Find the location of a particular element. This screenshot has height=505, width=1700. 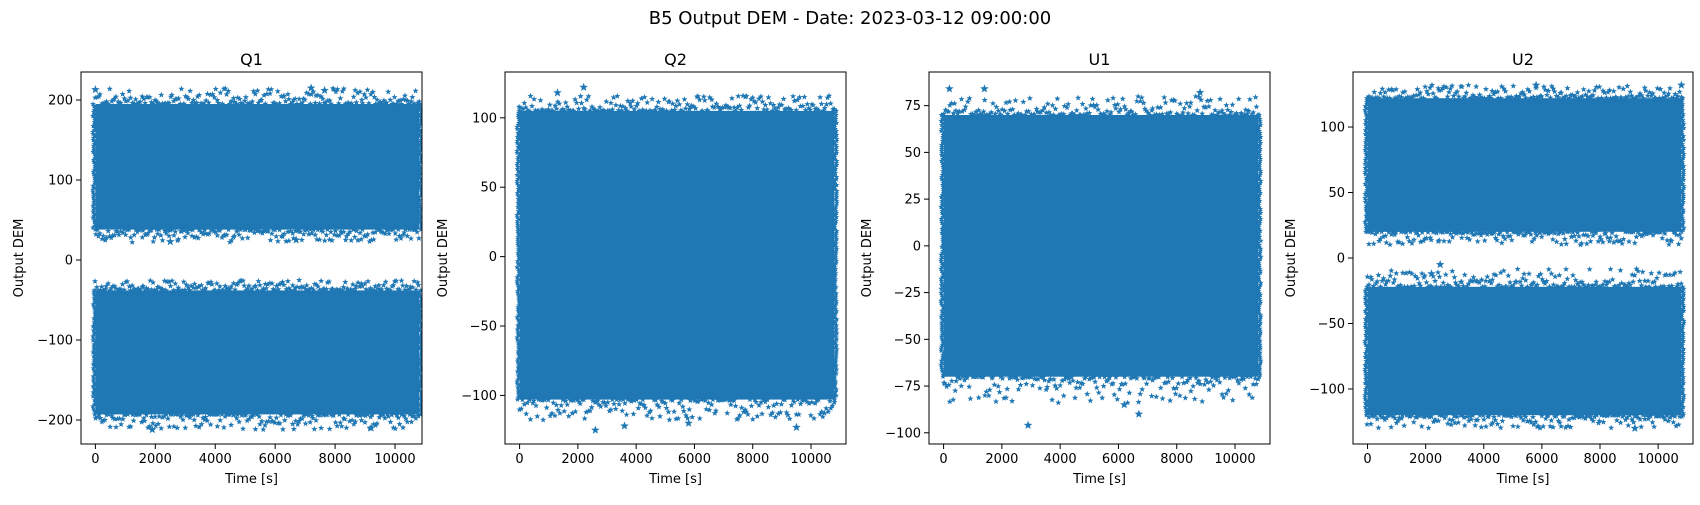

y-tick-label: −75 is located at coordinates (907, 387).